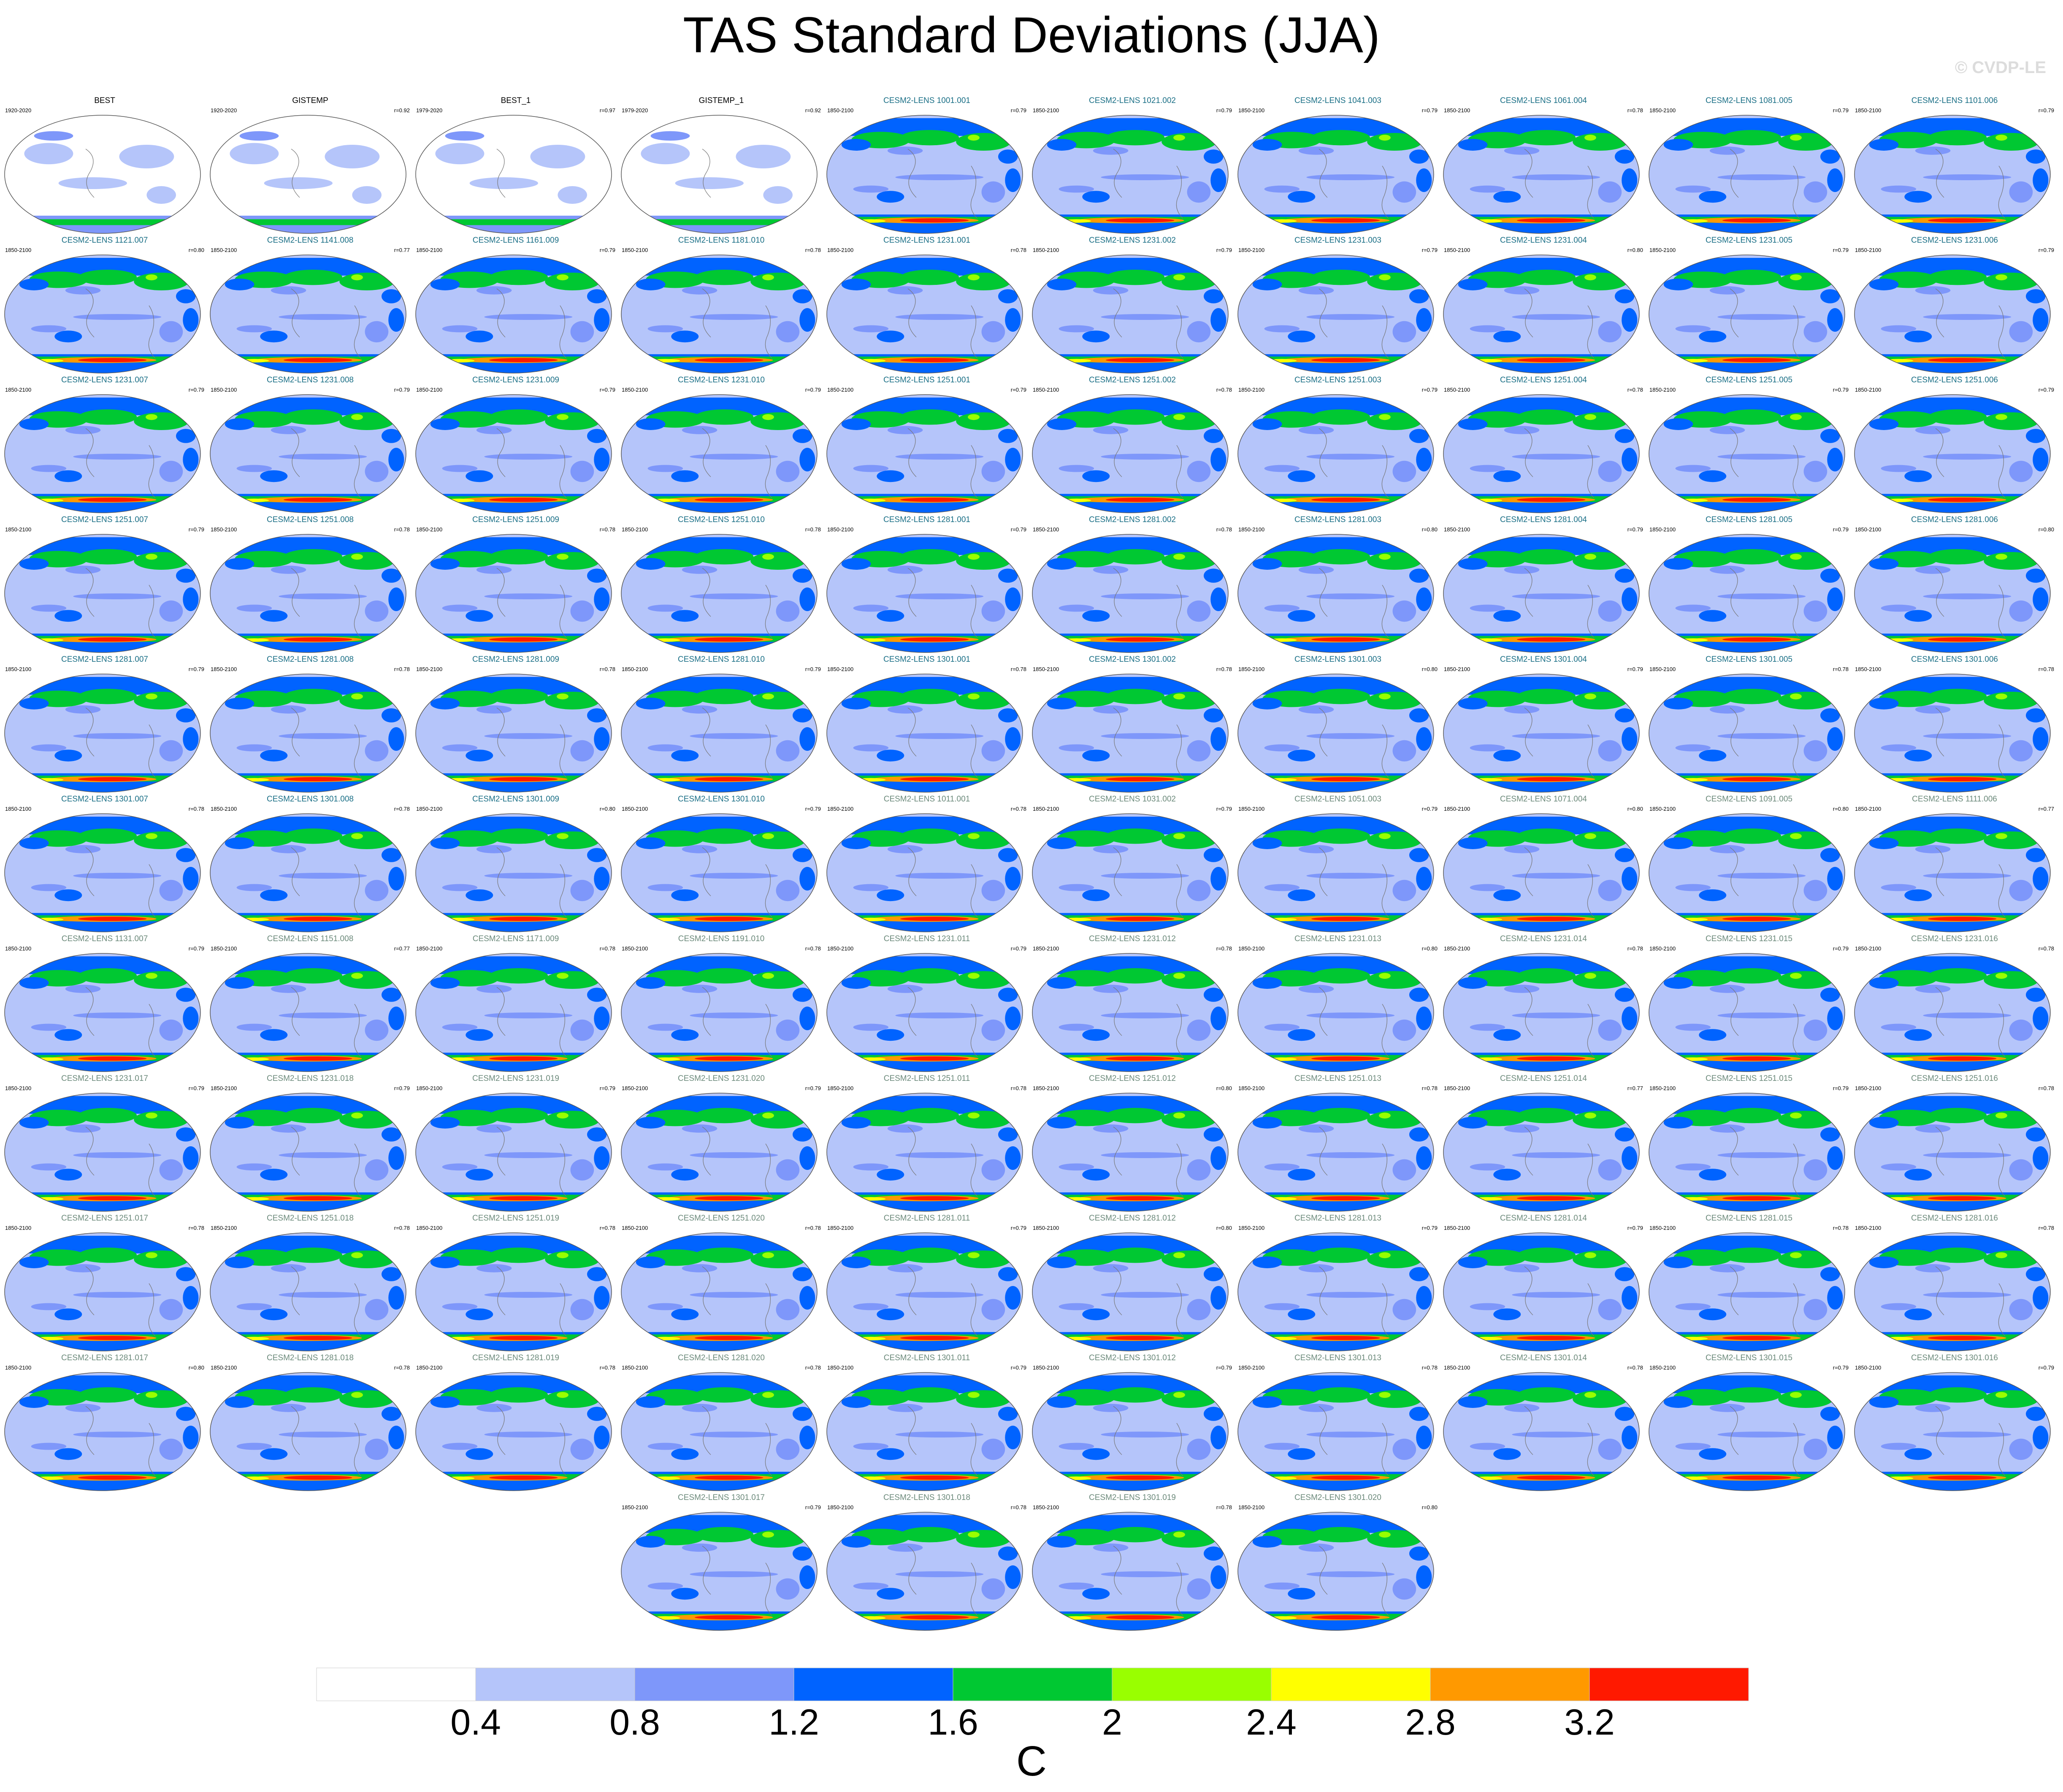 The image size is (2063, 1792). I want to click on panel-correlation: r=0.78, so click(402, 669).